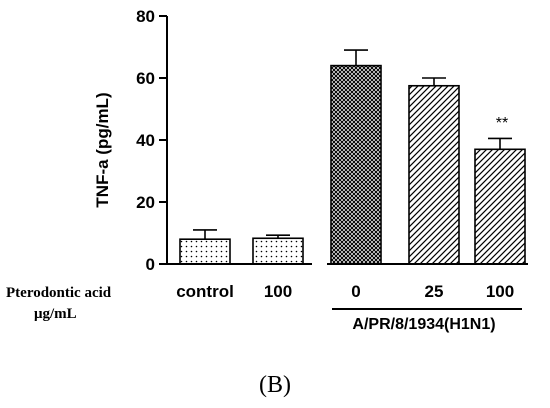 This screenshot has height=408, width=550. I want to click on y-tick-label: 40, so click(145, 140).